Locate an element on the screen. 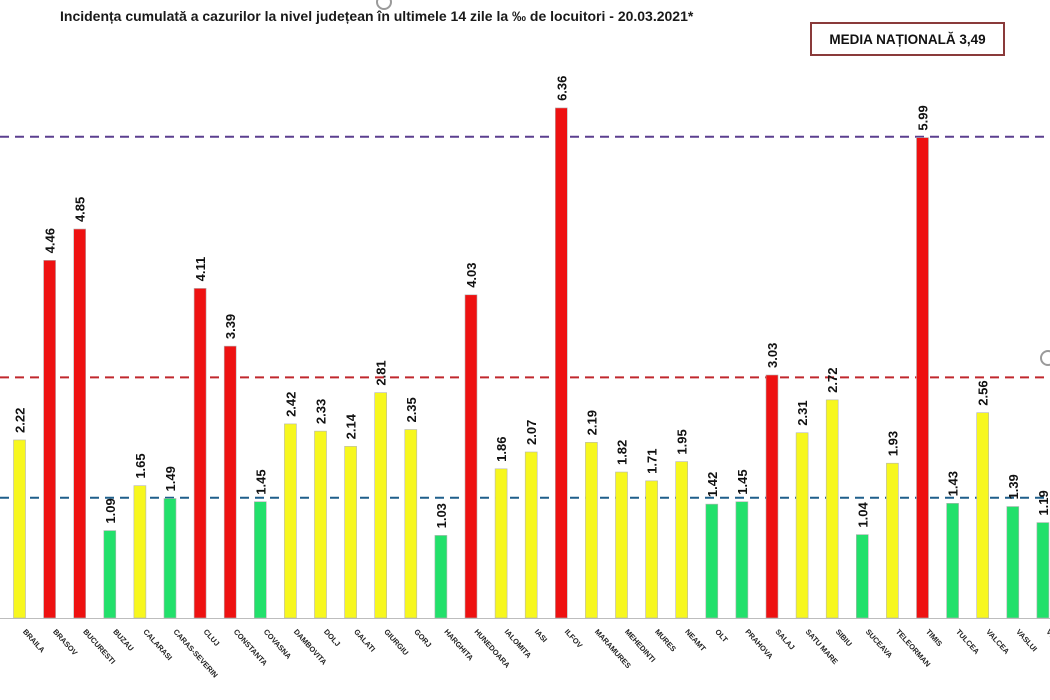 The width and height of the screenshot is (1050, 700). bar-value-label: 1.19 is located at coordinates (1043, 502).